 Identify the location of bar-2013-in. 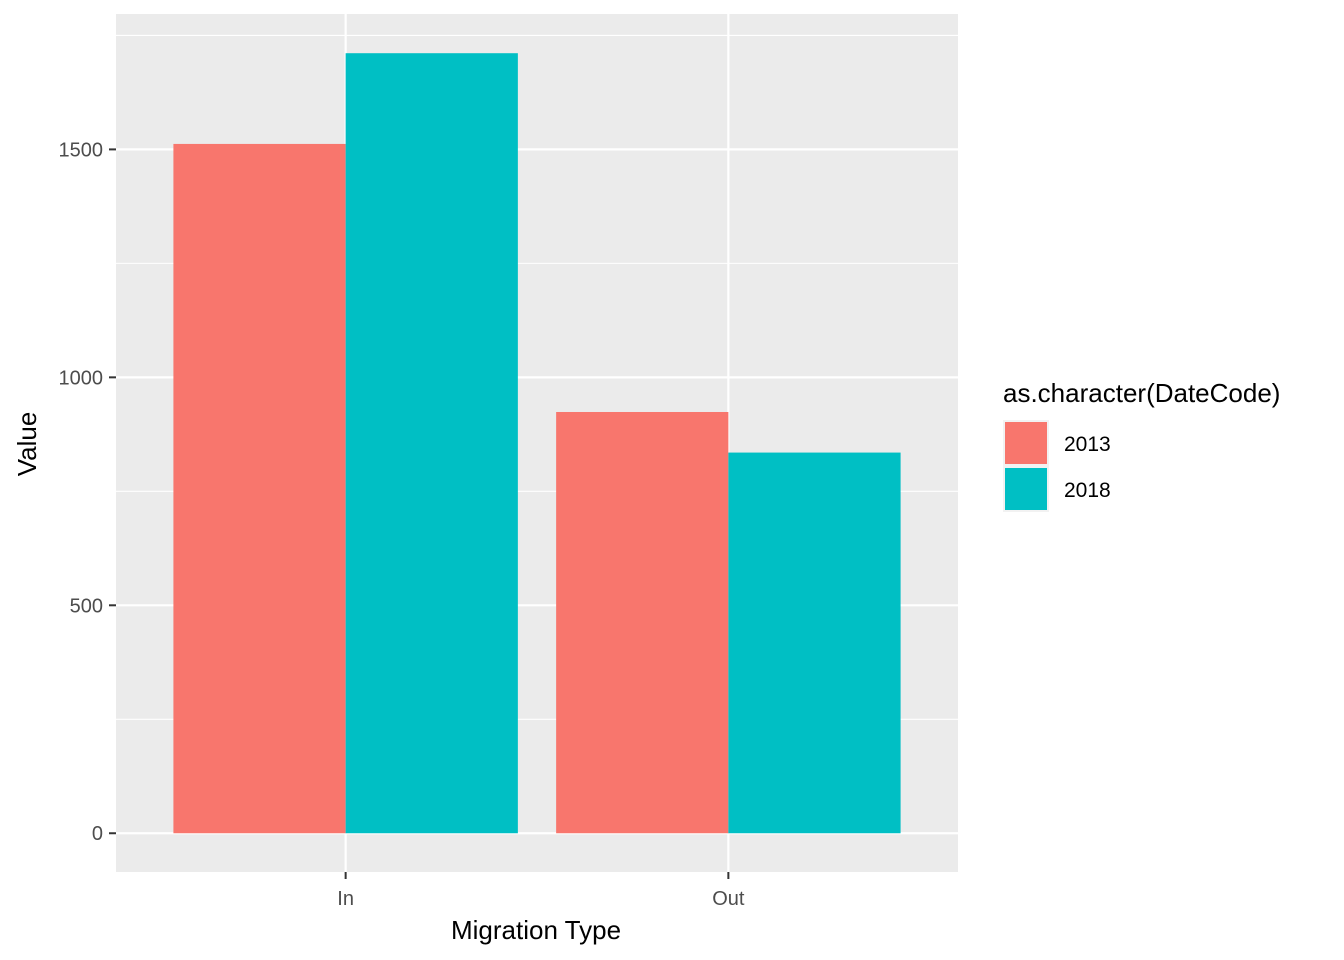
(259, 488).